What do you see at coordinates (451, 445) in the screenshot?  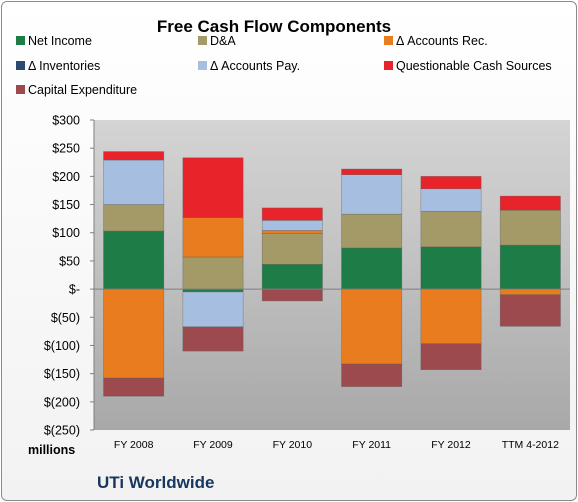 I see `x-tick-label: FY 2012` at bounding box center [451, 445].